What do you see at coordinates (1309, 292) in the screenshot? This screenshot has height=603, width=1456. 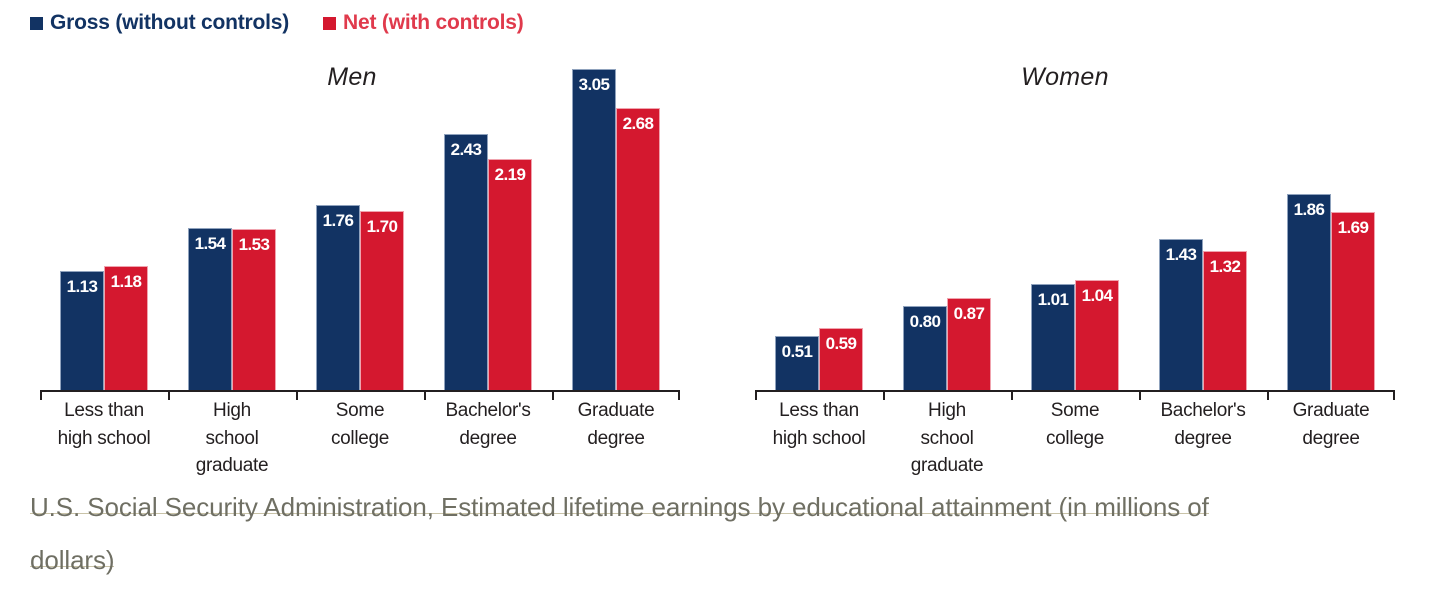 I see `bar-gross: 1.86` at bounding box center [1309, 292].